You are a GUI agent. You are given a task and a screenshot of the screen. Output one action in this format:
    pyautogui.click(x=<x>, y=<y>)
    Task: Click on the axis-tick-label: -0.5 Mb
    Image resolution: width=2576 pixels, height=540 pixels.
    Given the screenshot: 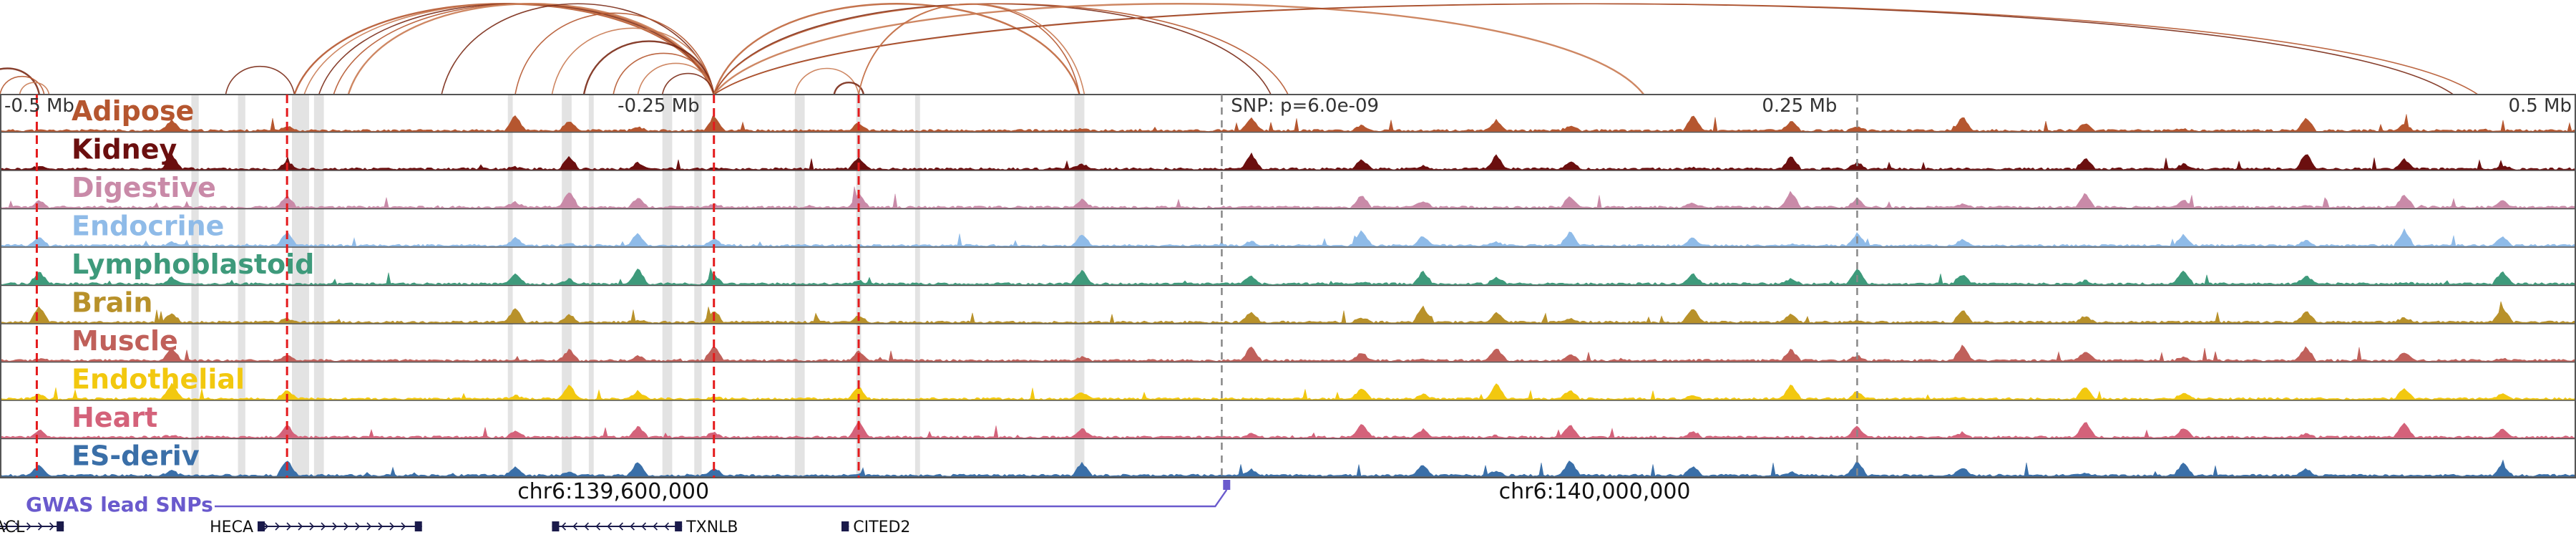 What is the action you would take?
    pyautogui.click(x=39, y=106)
    